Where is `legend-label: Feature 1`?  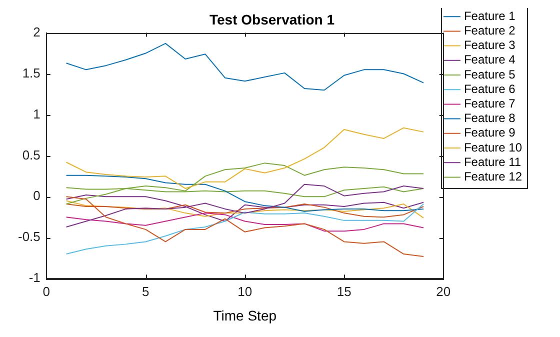 legend-label: Feature 1 is located at coordinates (490, 15).